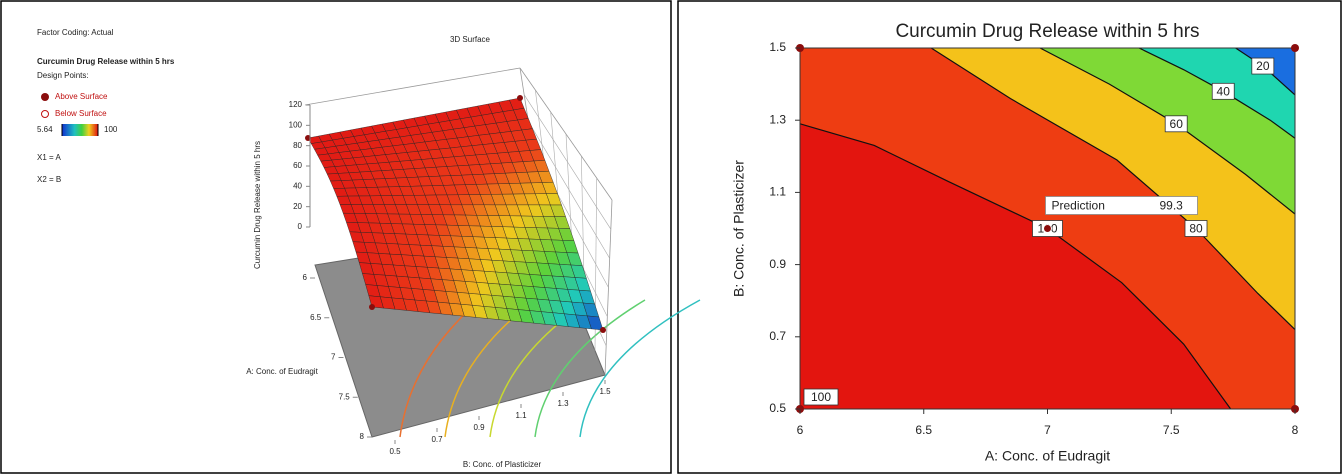 The height and width of the screenshot is (474, 1342). Describe the element at coordinates (1078, 206) in the screenshot. I see `prediction-label: Prediction` at that location.